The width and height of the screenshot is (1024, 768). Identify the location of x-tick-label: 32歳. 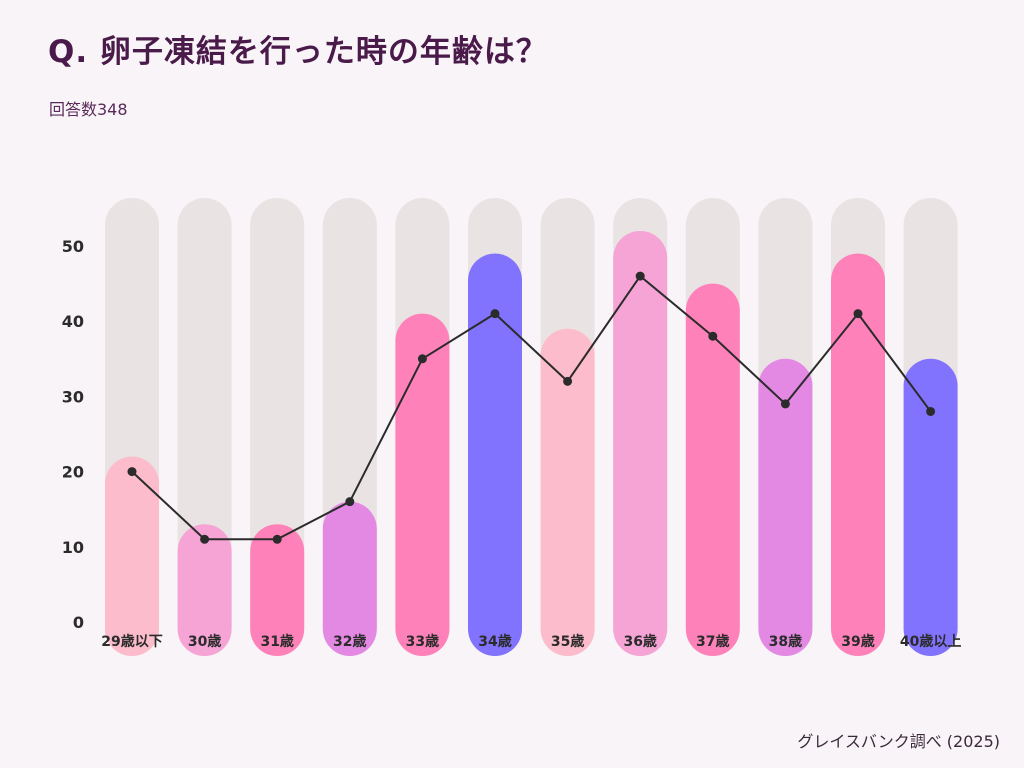
(349, 641).